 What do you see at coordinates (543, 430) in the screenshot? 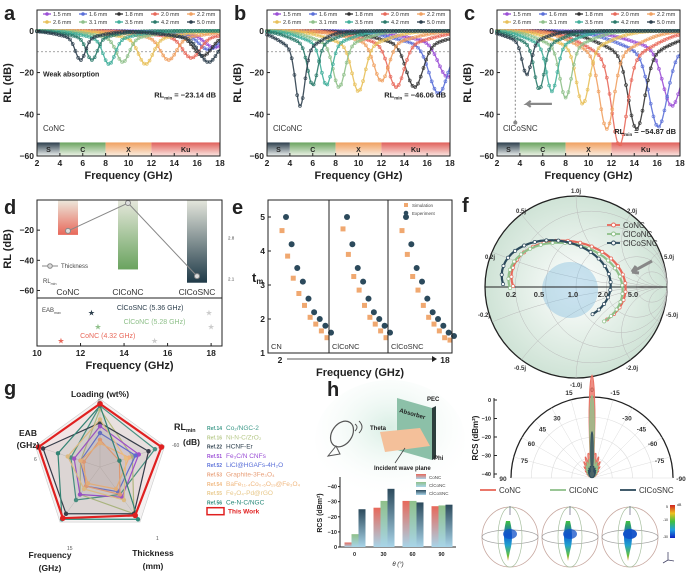
I see `angle-tick-label: 45` at bounding box center [543, 430].